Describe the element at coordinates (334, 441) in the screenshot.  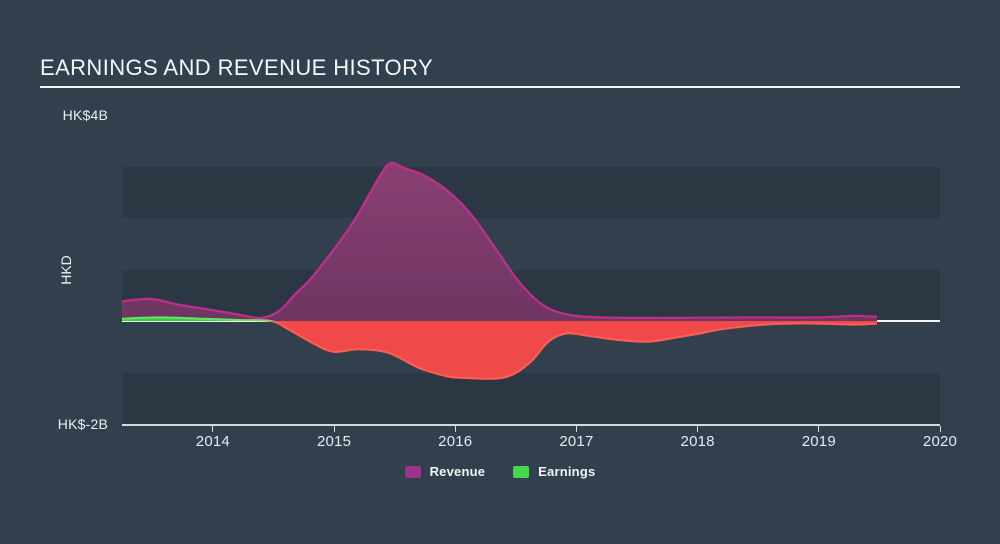
I see `x-tick-label: 2015` at that location.